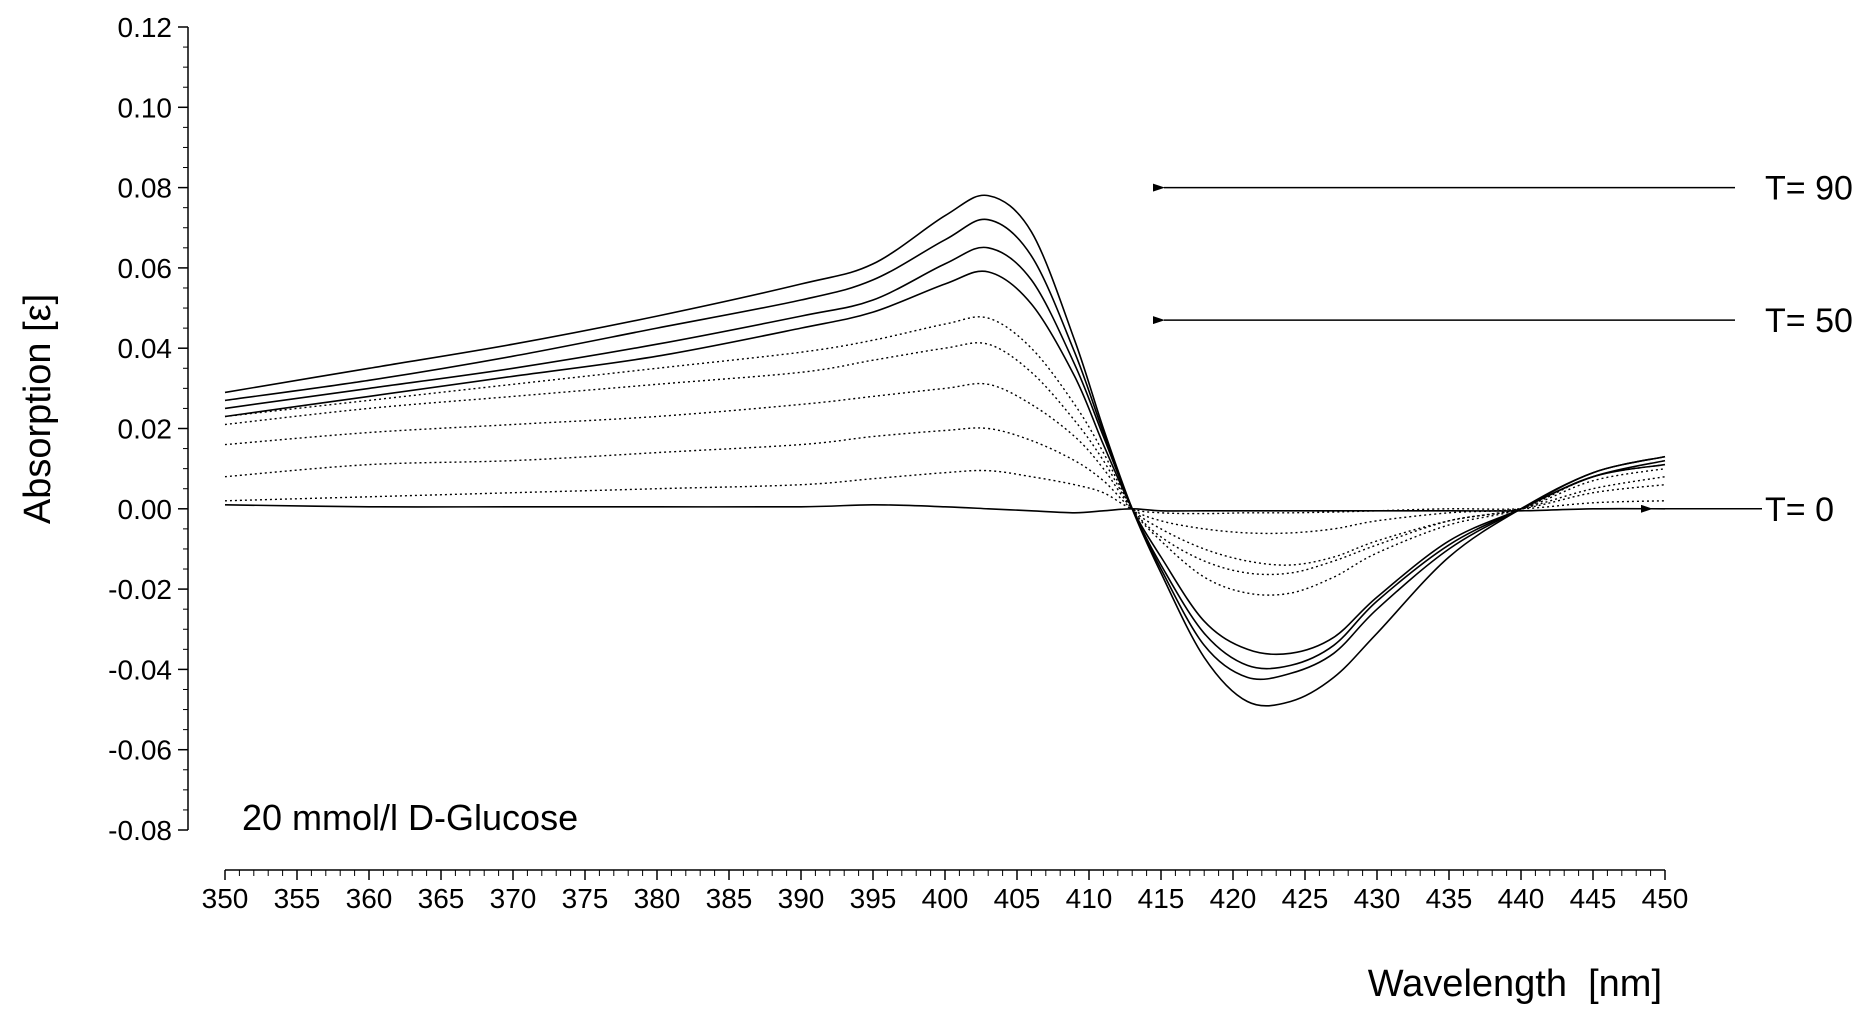 Image resolution: width=1872 pixels, height=1009 pixels. Describe the element at coordinates (1305, 898) in the screenshot. I see `x-tick-label: 425` at that location.